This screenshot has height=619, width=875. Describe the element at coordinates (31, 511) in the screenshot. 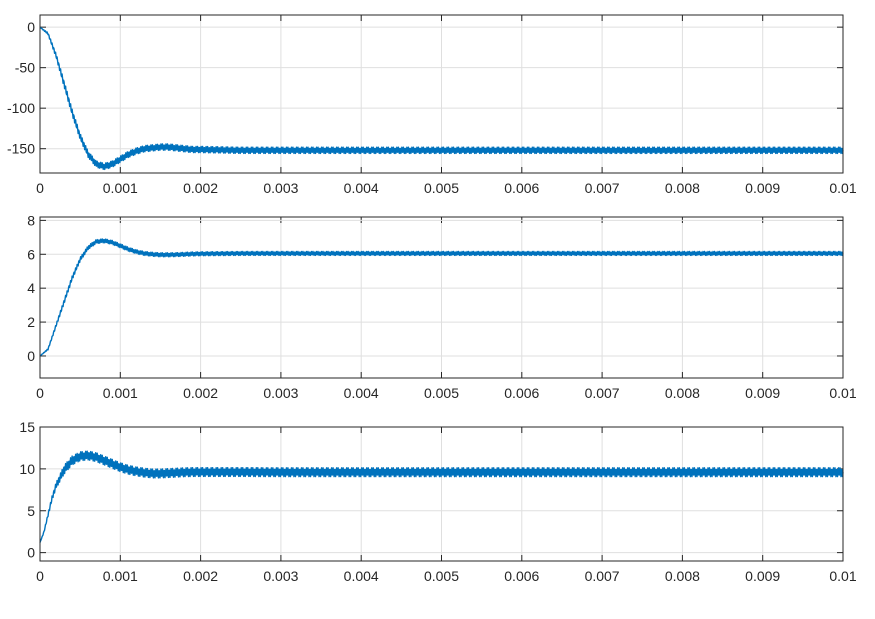

I see `y-tick-label: 5` at that location.